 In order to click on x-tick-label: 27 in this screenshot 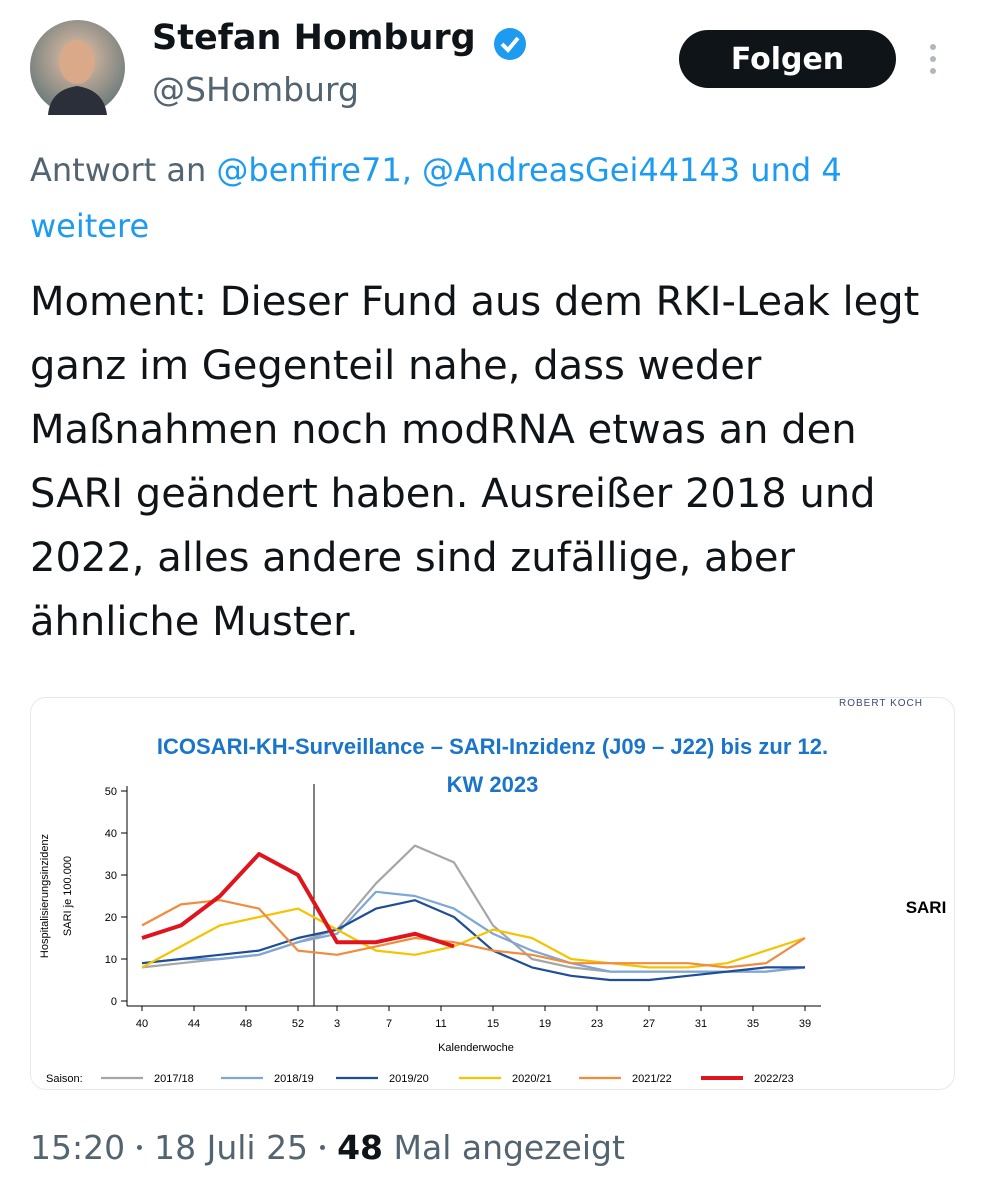, I will do `click(649, 1024)`.